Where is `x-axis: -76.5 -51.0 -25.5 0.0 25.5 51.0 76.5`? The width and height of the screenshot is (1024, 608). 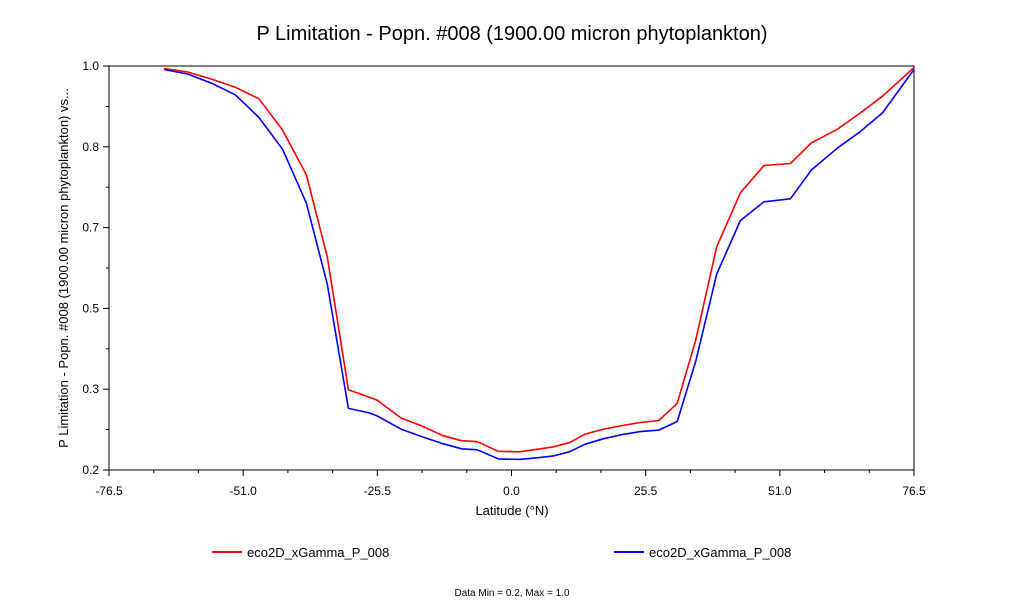
x-axis: -76.5 -51.0 -25.5 0.0 25.5 51.0 76.5 is located at coordinates (510, 484).